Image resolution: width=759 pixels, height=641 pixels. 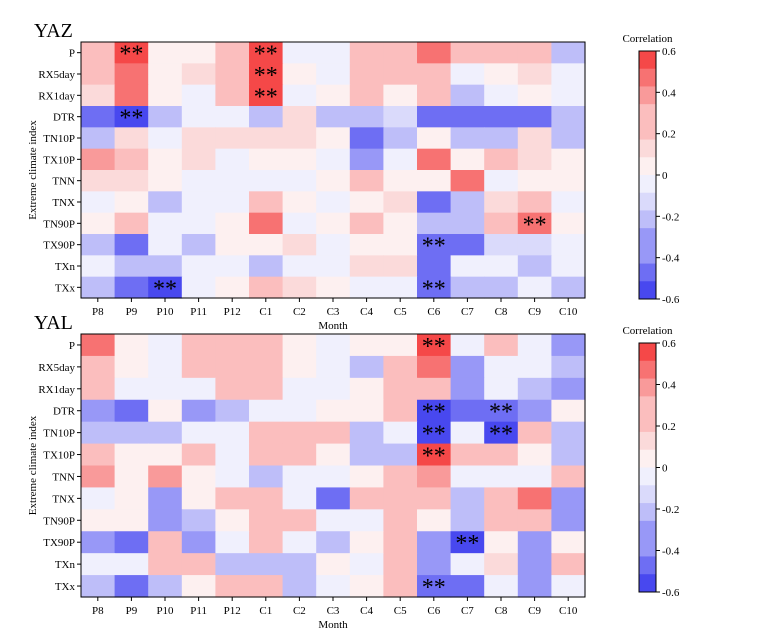 I want to click on panel-title: YAL, so click(x=53, y=323).